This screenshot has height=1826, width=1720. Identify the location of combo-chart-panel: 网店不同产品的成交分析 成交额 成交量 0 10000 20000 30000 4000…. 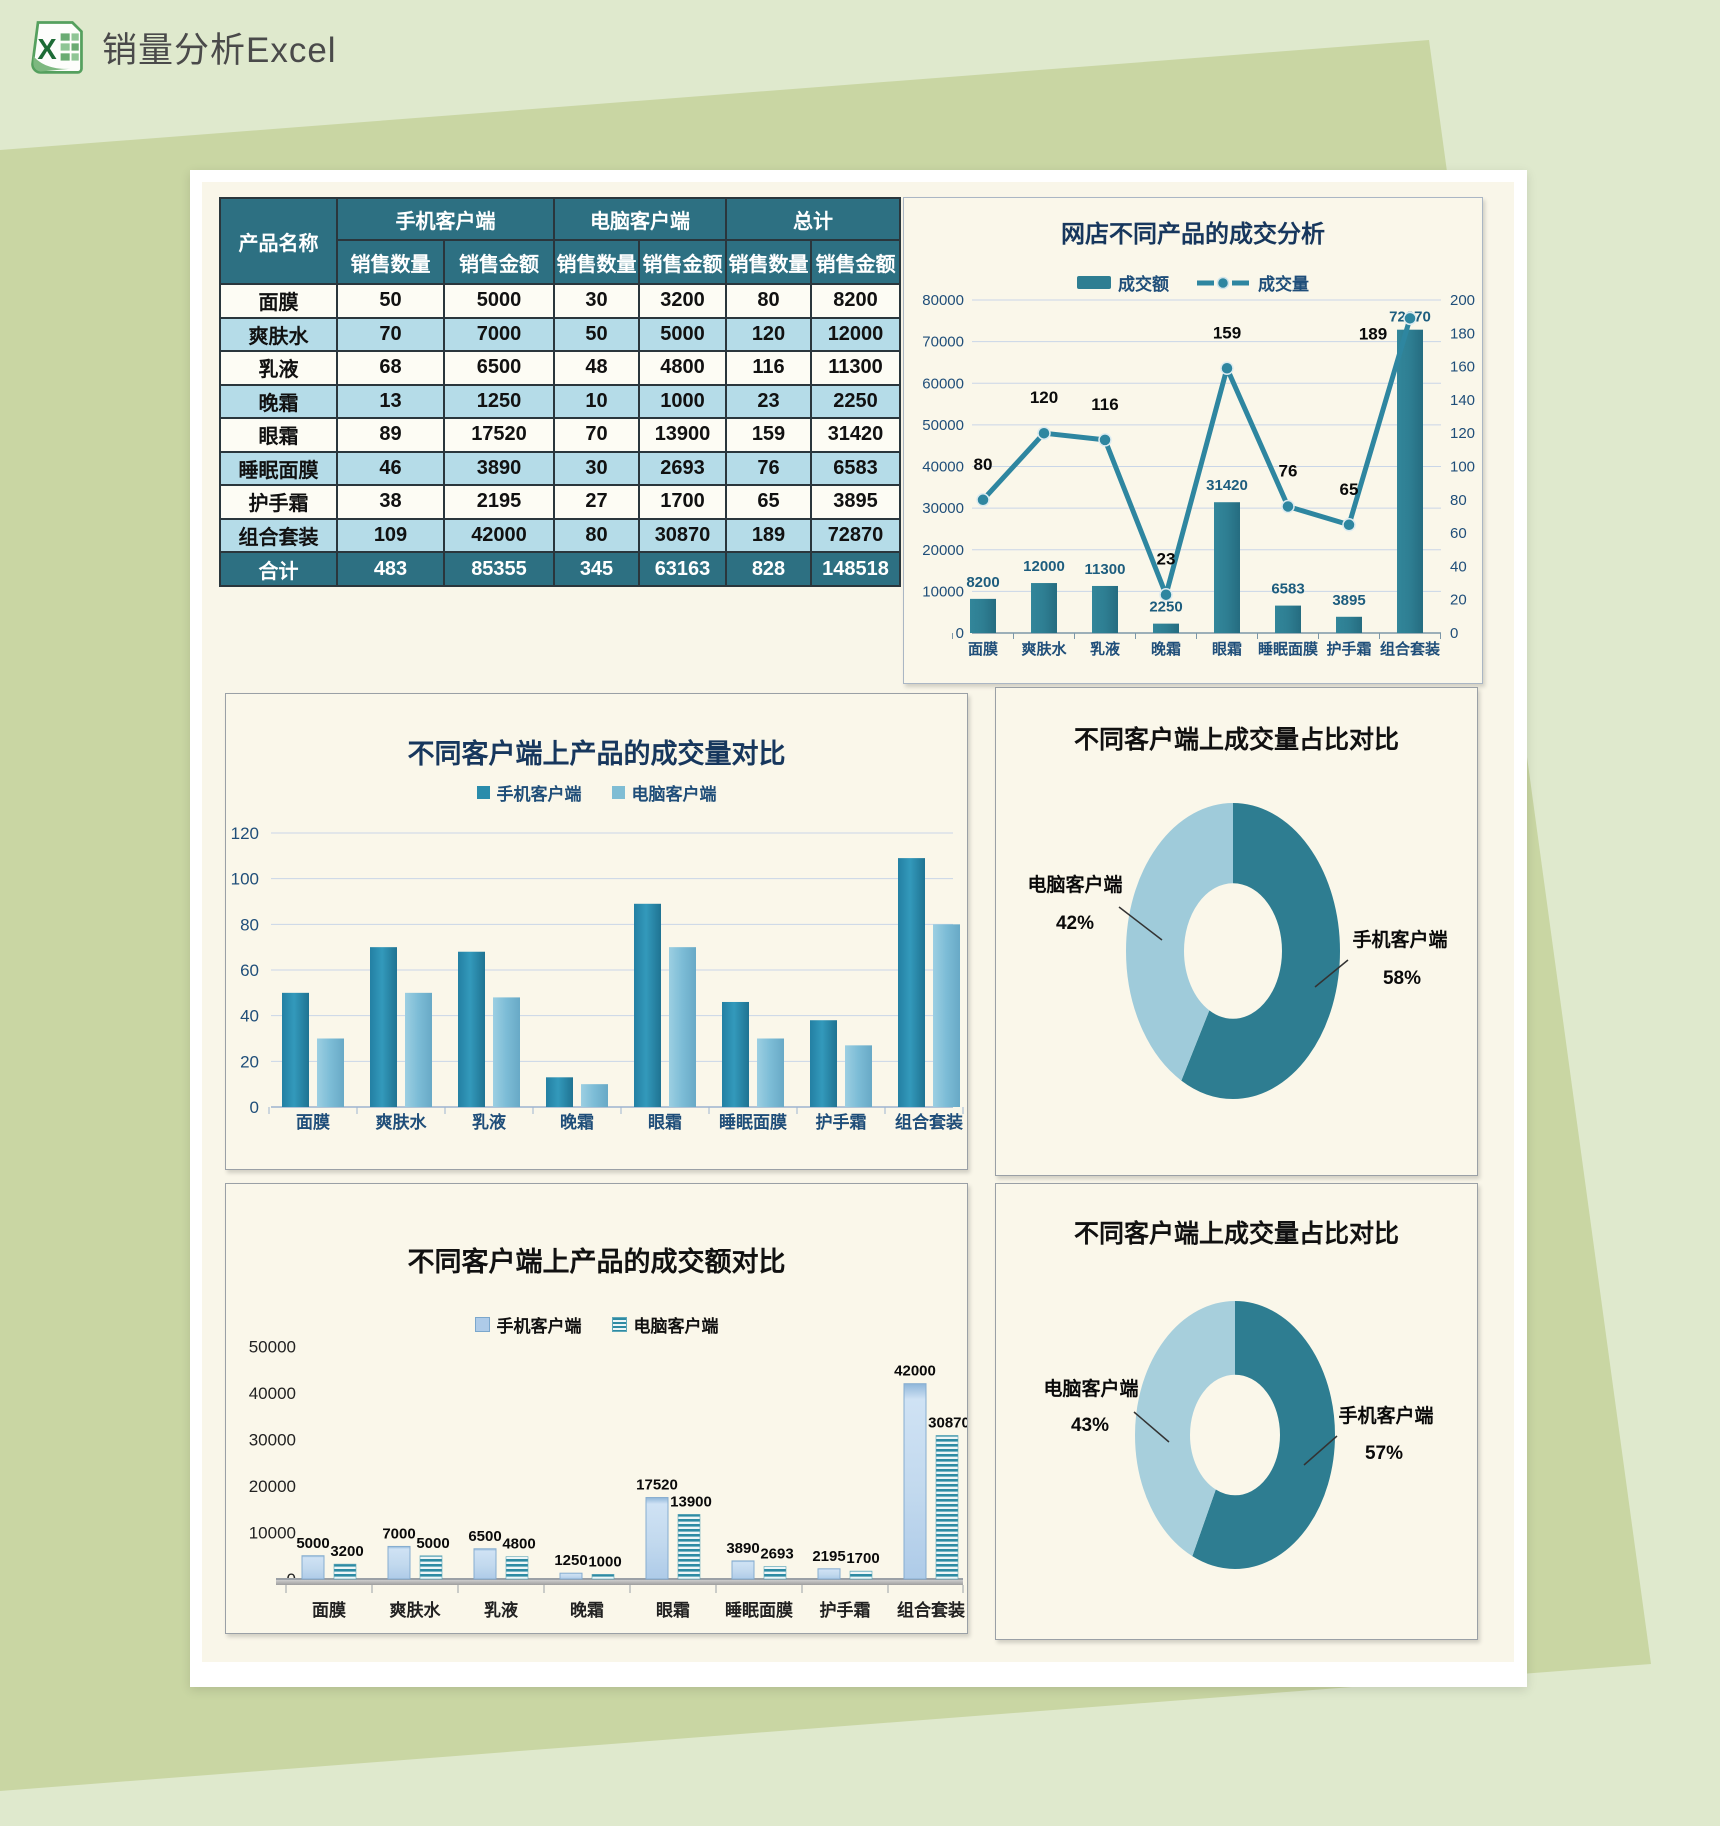
(1193, 440).